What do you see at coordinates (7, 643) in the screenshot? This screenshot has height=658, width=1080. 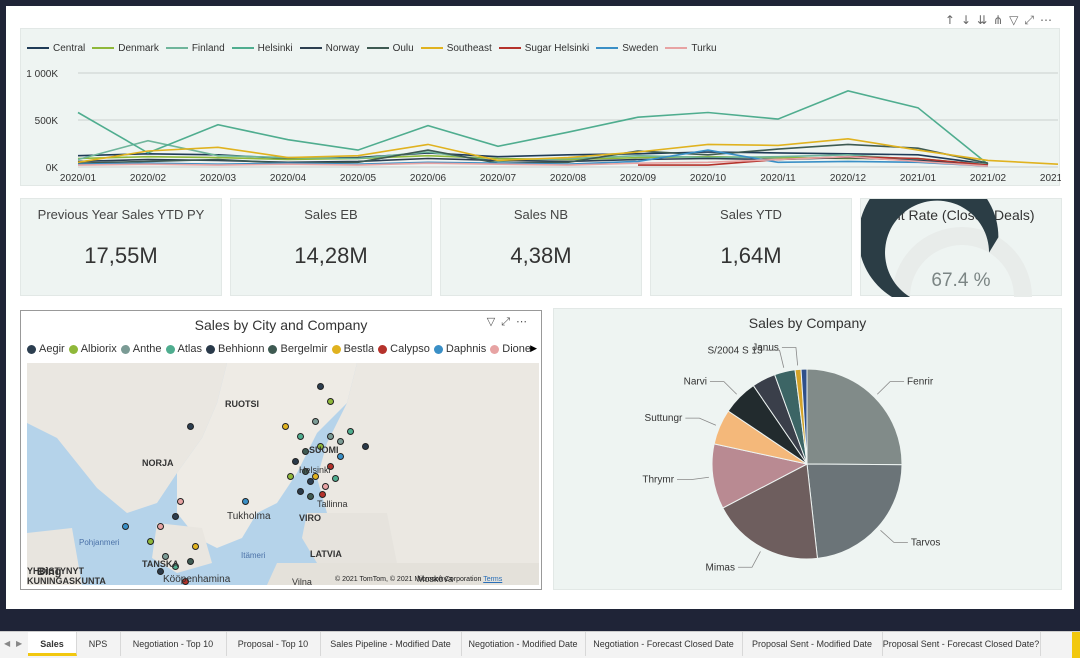 I see `scroll-left-icon: ◀` at bounding box center [7, 643].